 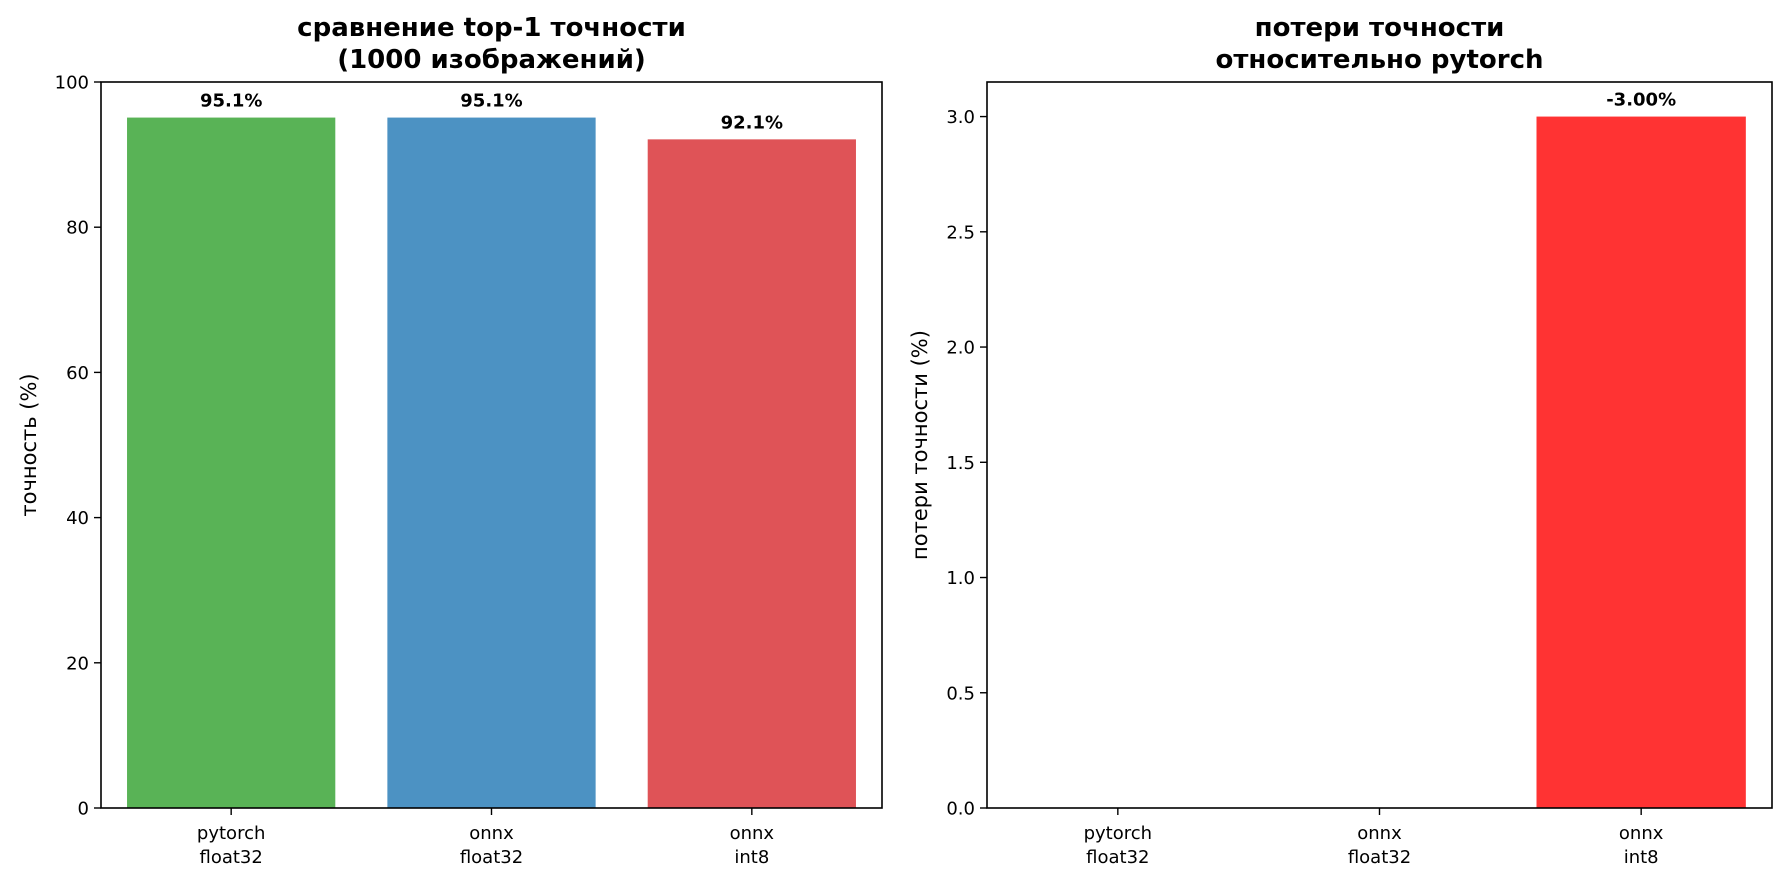 I want to click on y-tick-label: 60, so click(x=77, y=373).